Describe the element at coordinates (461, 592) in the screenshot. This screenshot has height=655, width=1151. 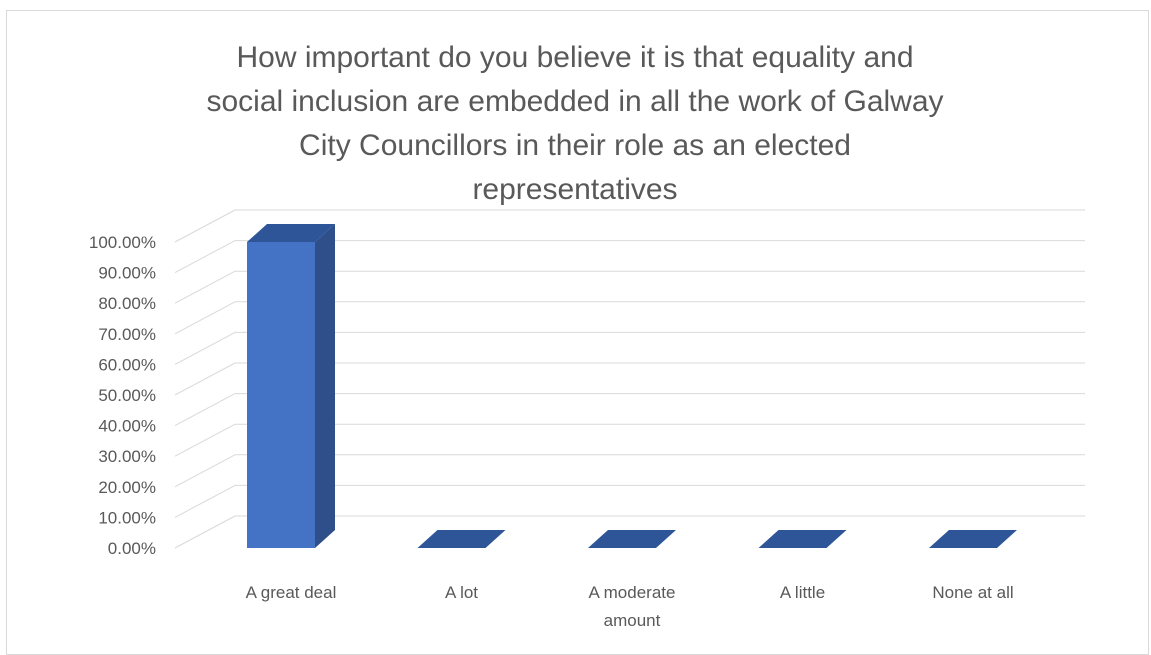
I see `x-tick-label: A lot` at that location.